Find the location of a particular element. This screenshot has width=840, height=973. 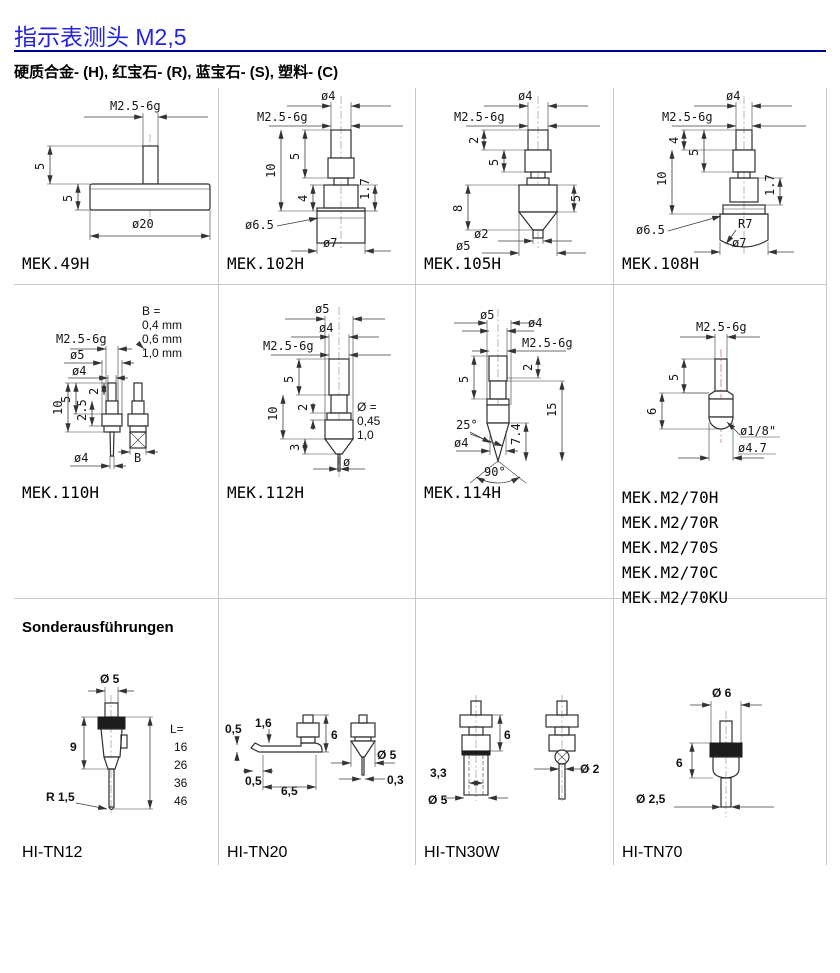

cell-mekm270: M2.5-6g 5 6 ø1/8" ø4.7 MEK.M2/70H M is located at coordinates (720, 446).